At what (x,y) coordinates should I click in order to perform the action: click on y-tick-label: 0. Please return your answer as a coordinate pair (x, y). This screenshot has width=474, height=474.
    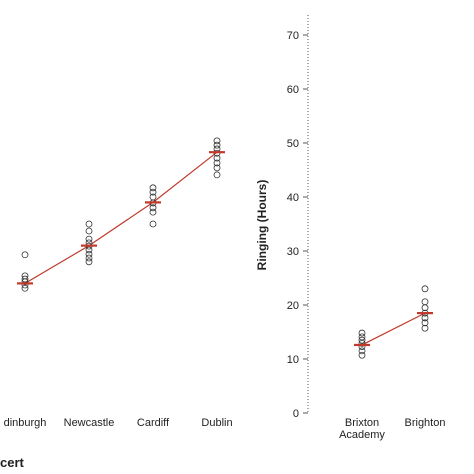
    Looking at the image, I should click on (296, 414).